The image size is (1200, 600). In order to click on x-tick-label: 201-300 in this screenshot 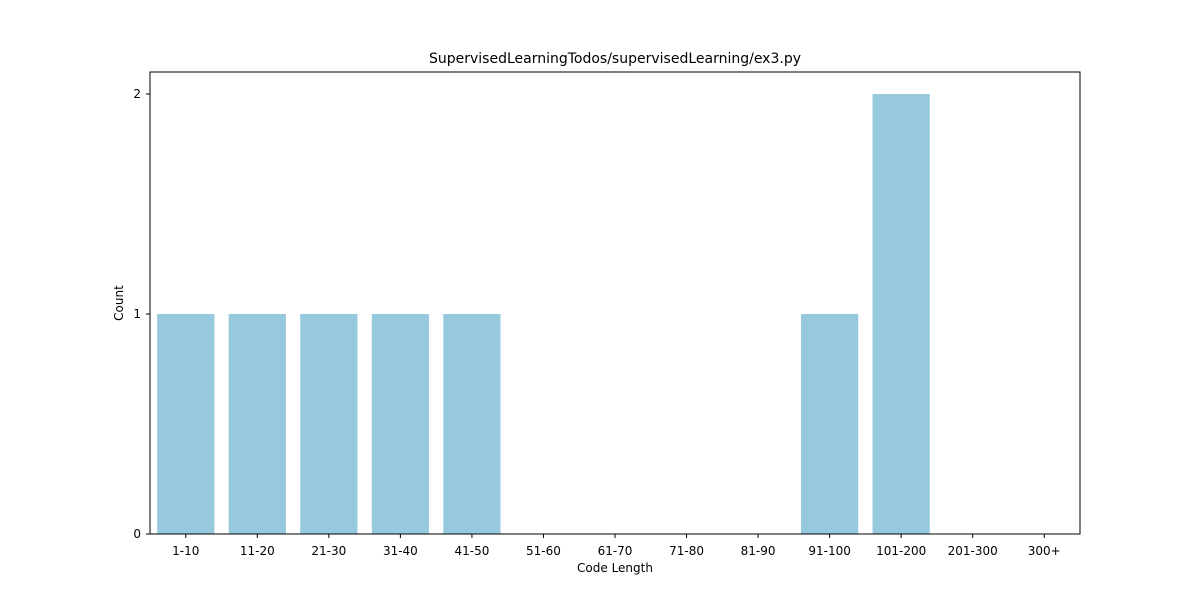, I will do `click(973, 551)`.